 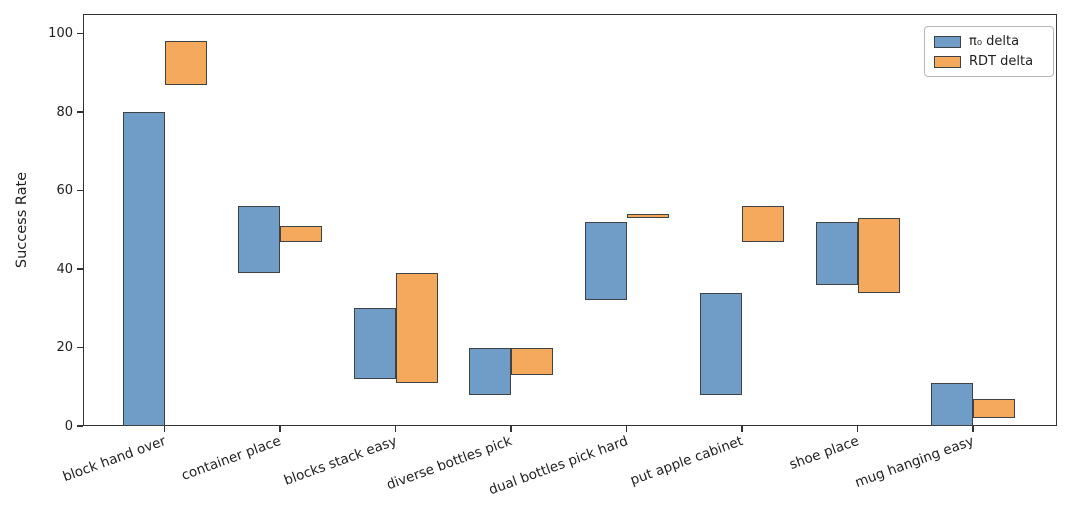 What do you see at coordinates (763, 224) in the screenshot?
I see `bar-rdt-delta-put-apple-cabinet` at bounding box center [763, 224].